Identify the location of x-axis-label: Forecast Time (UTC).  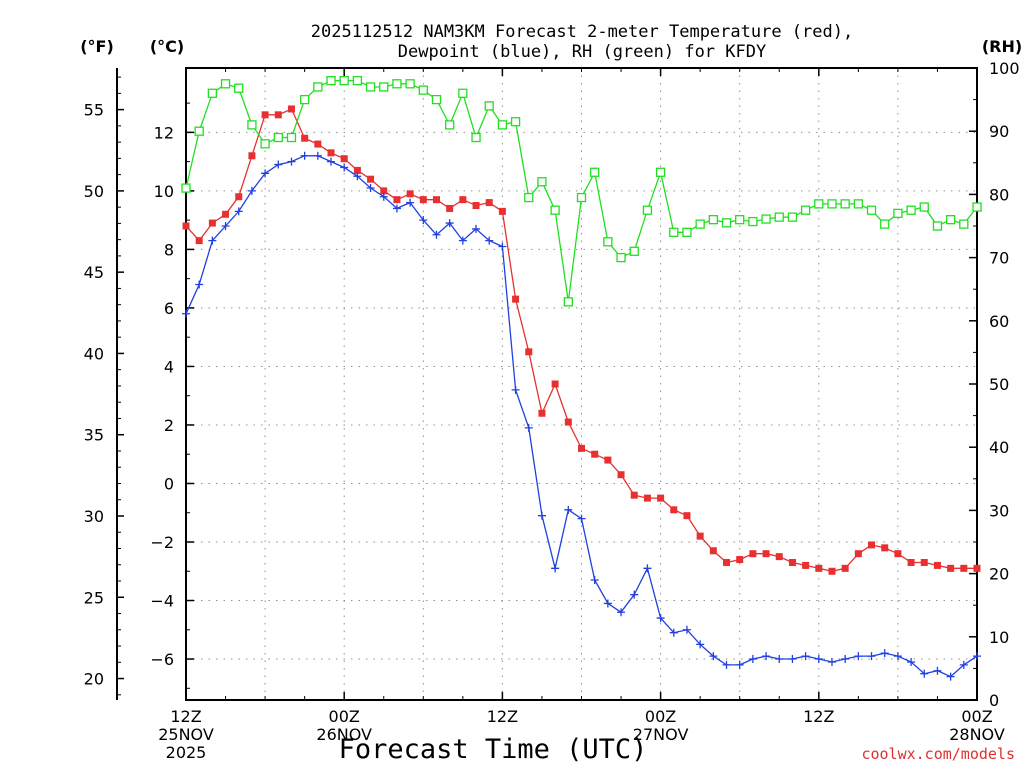
(493, 749).